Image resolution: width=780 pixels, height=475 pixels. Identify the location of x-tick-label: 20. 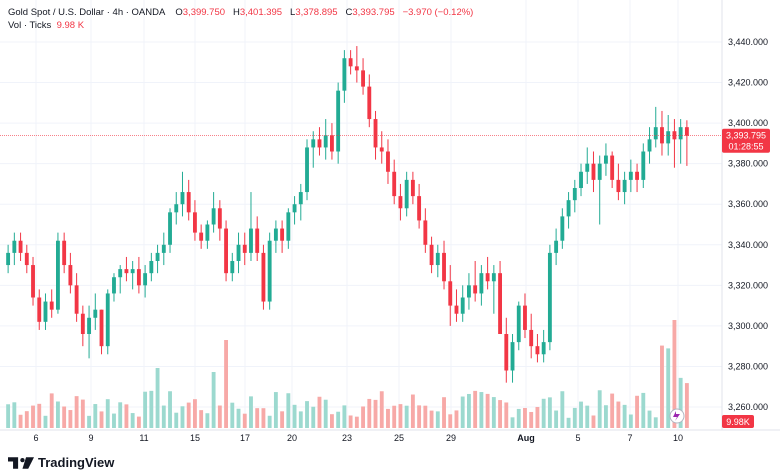
(292, 438).